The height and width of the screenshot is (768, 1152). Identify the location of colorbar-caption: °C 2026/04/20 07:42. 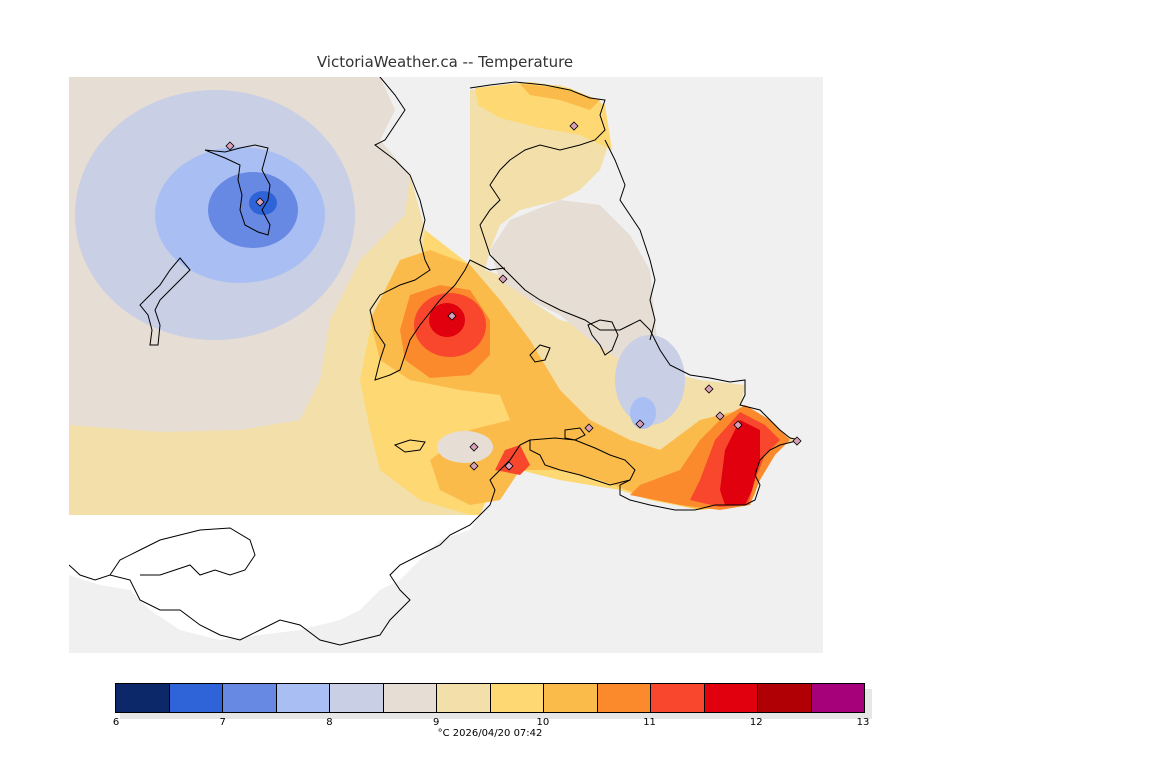
(490, 733).